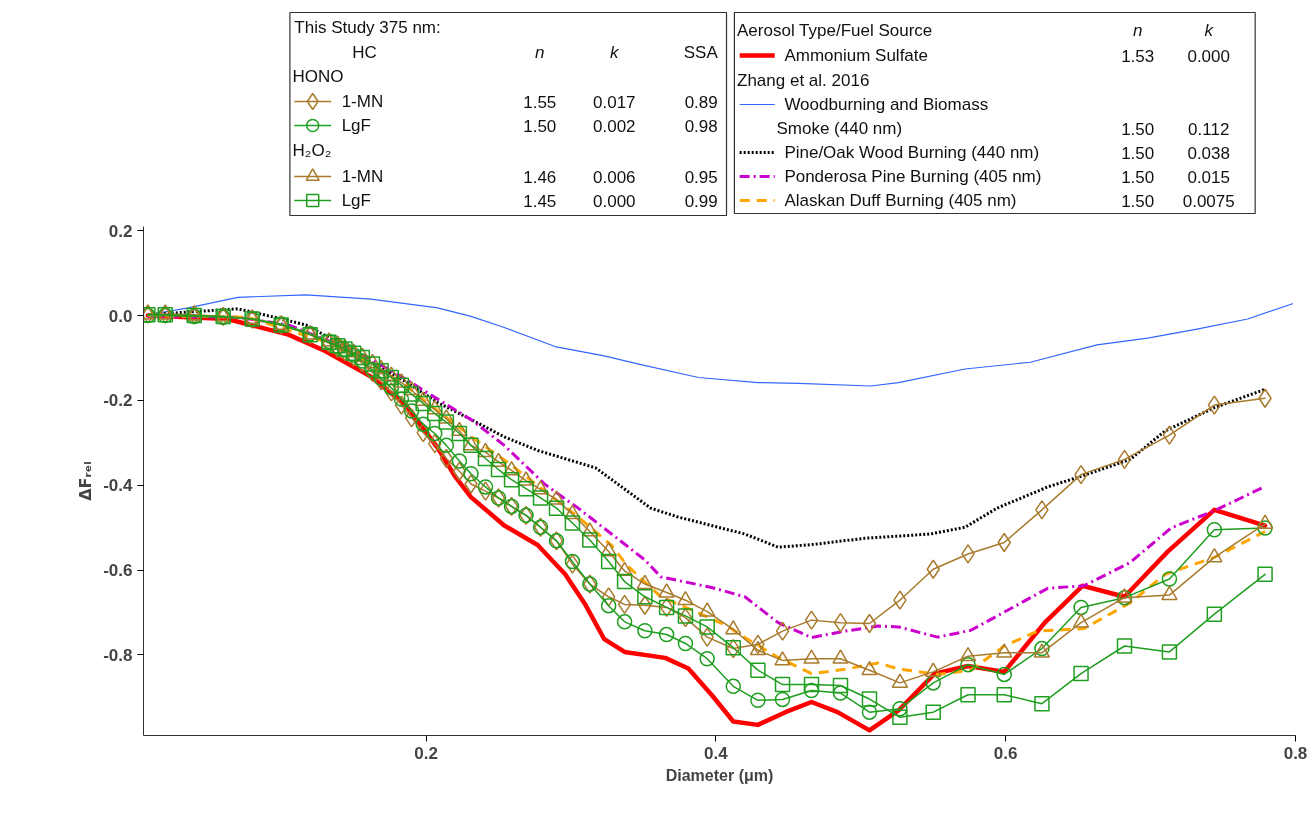  Describe the element at coordinates (540, 52) in the screenshot. I see `text: n` at that location.